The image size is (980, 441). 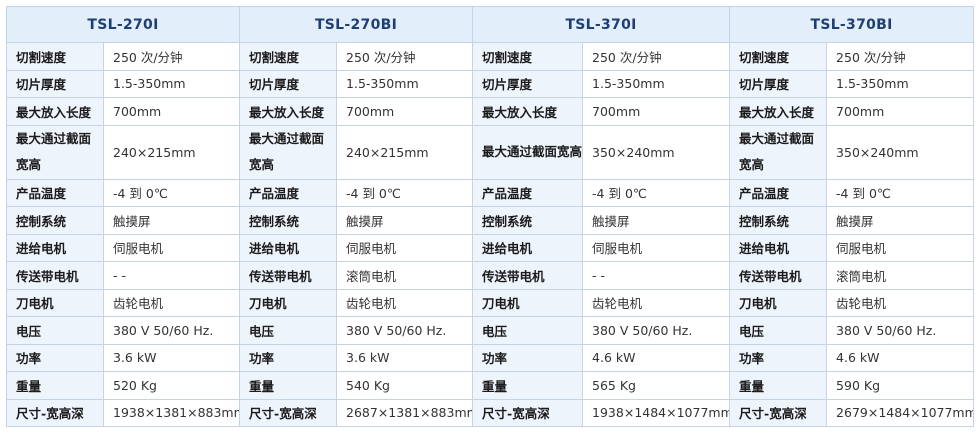 What do you see at coordinates (171, 275) in the screenshot?
I see `spec-value: - -` at bounding box center [171, 275].